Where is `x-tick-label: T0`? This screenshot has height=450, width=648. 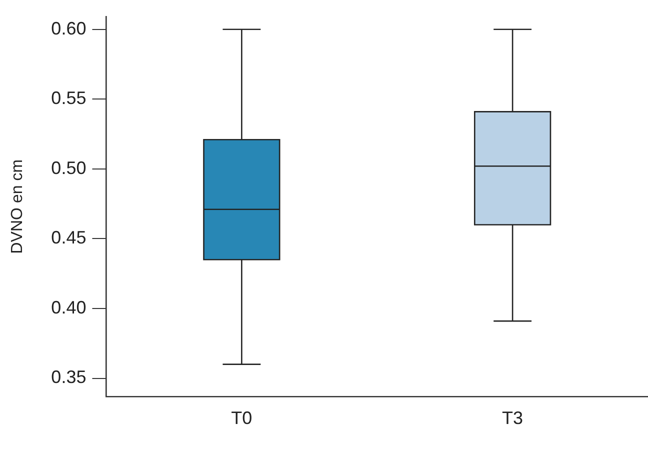 x-tick-label: T0 is located at coordinates (241, 418).